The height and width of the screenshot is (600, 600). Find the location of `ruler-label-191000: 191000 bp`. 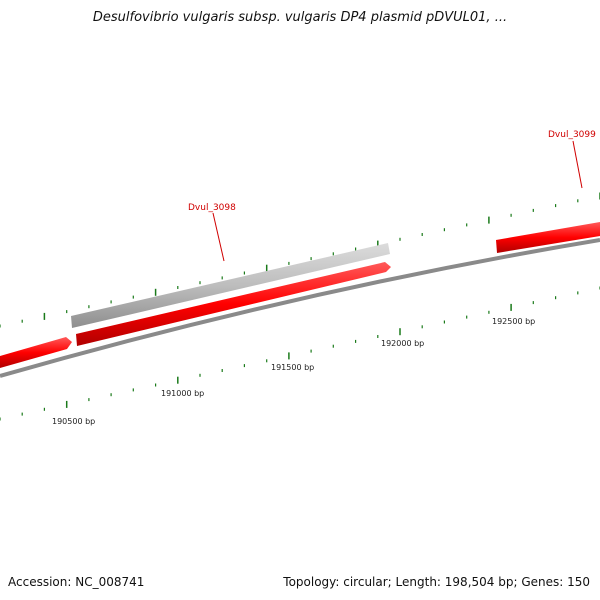

ruler-label-191000: 191000 bp is located at coordinates (182, 393).